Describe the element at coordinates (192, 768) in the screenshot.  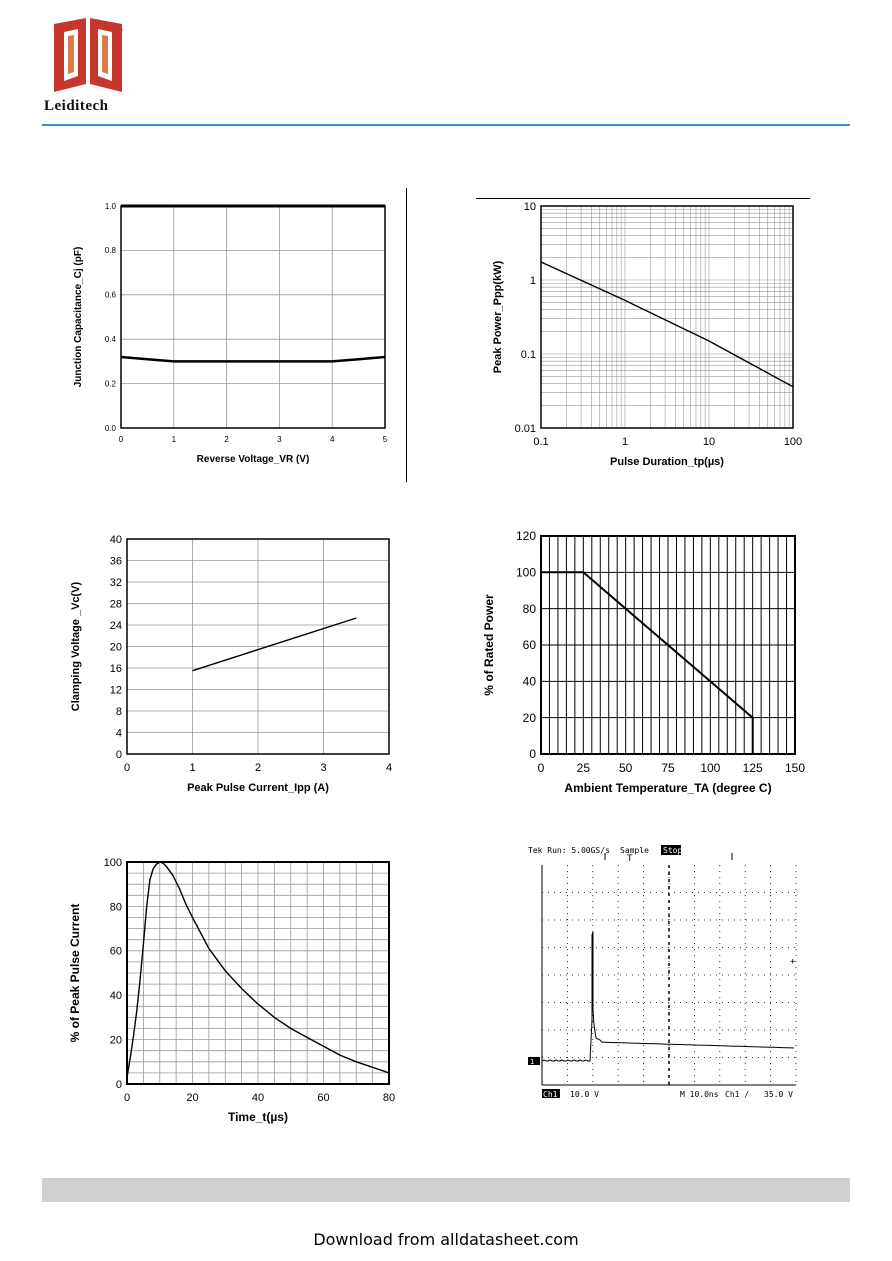
I see `clamp-xtick-label: 1` at that location.